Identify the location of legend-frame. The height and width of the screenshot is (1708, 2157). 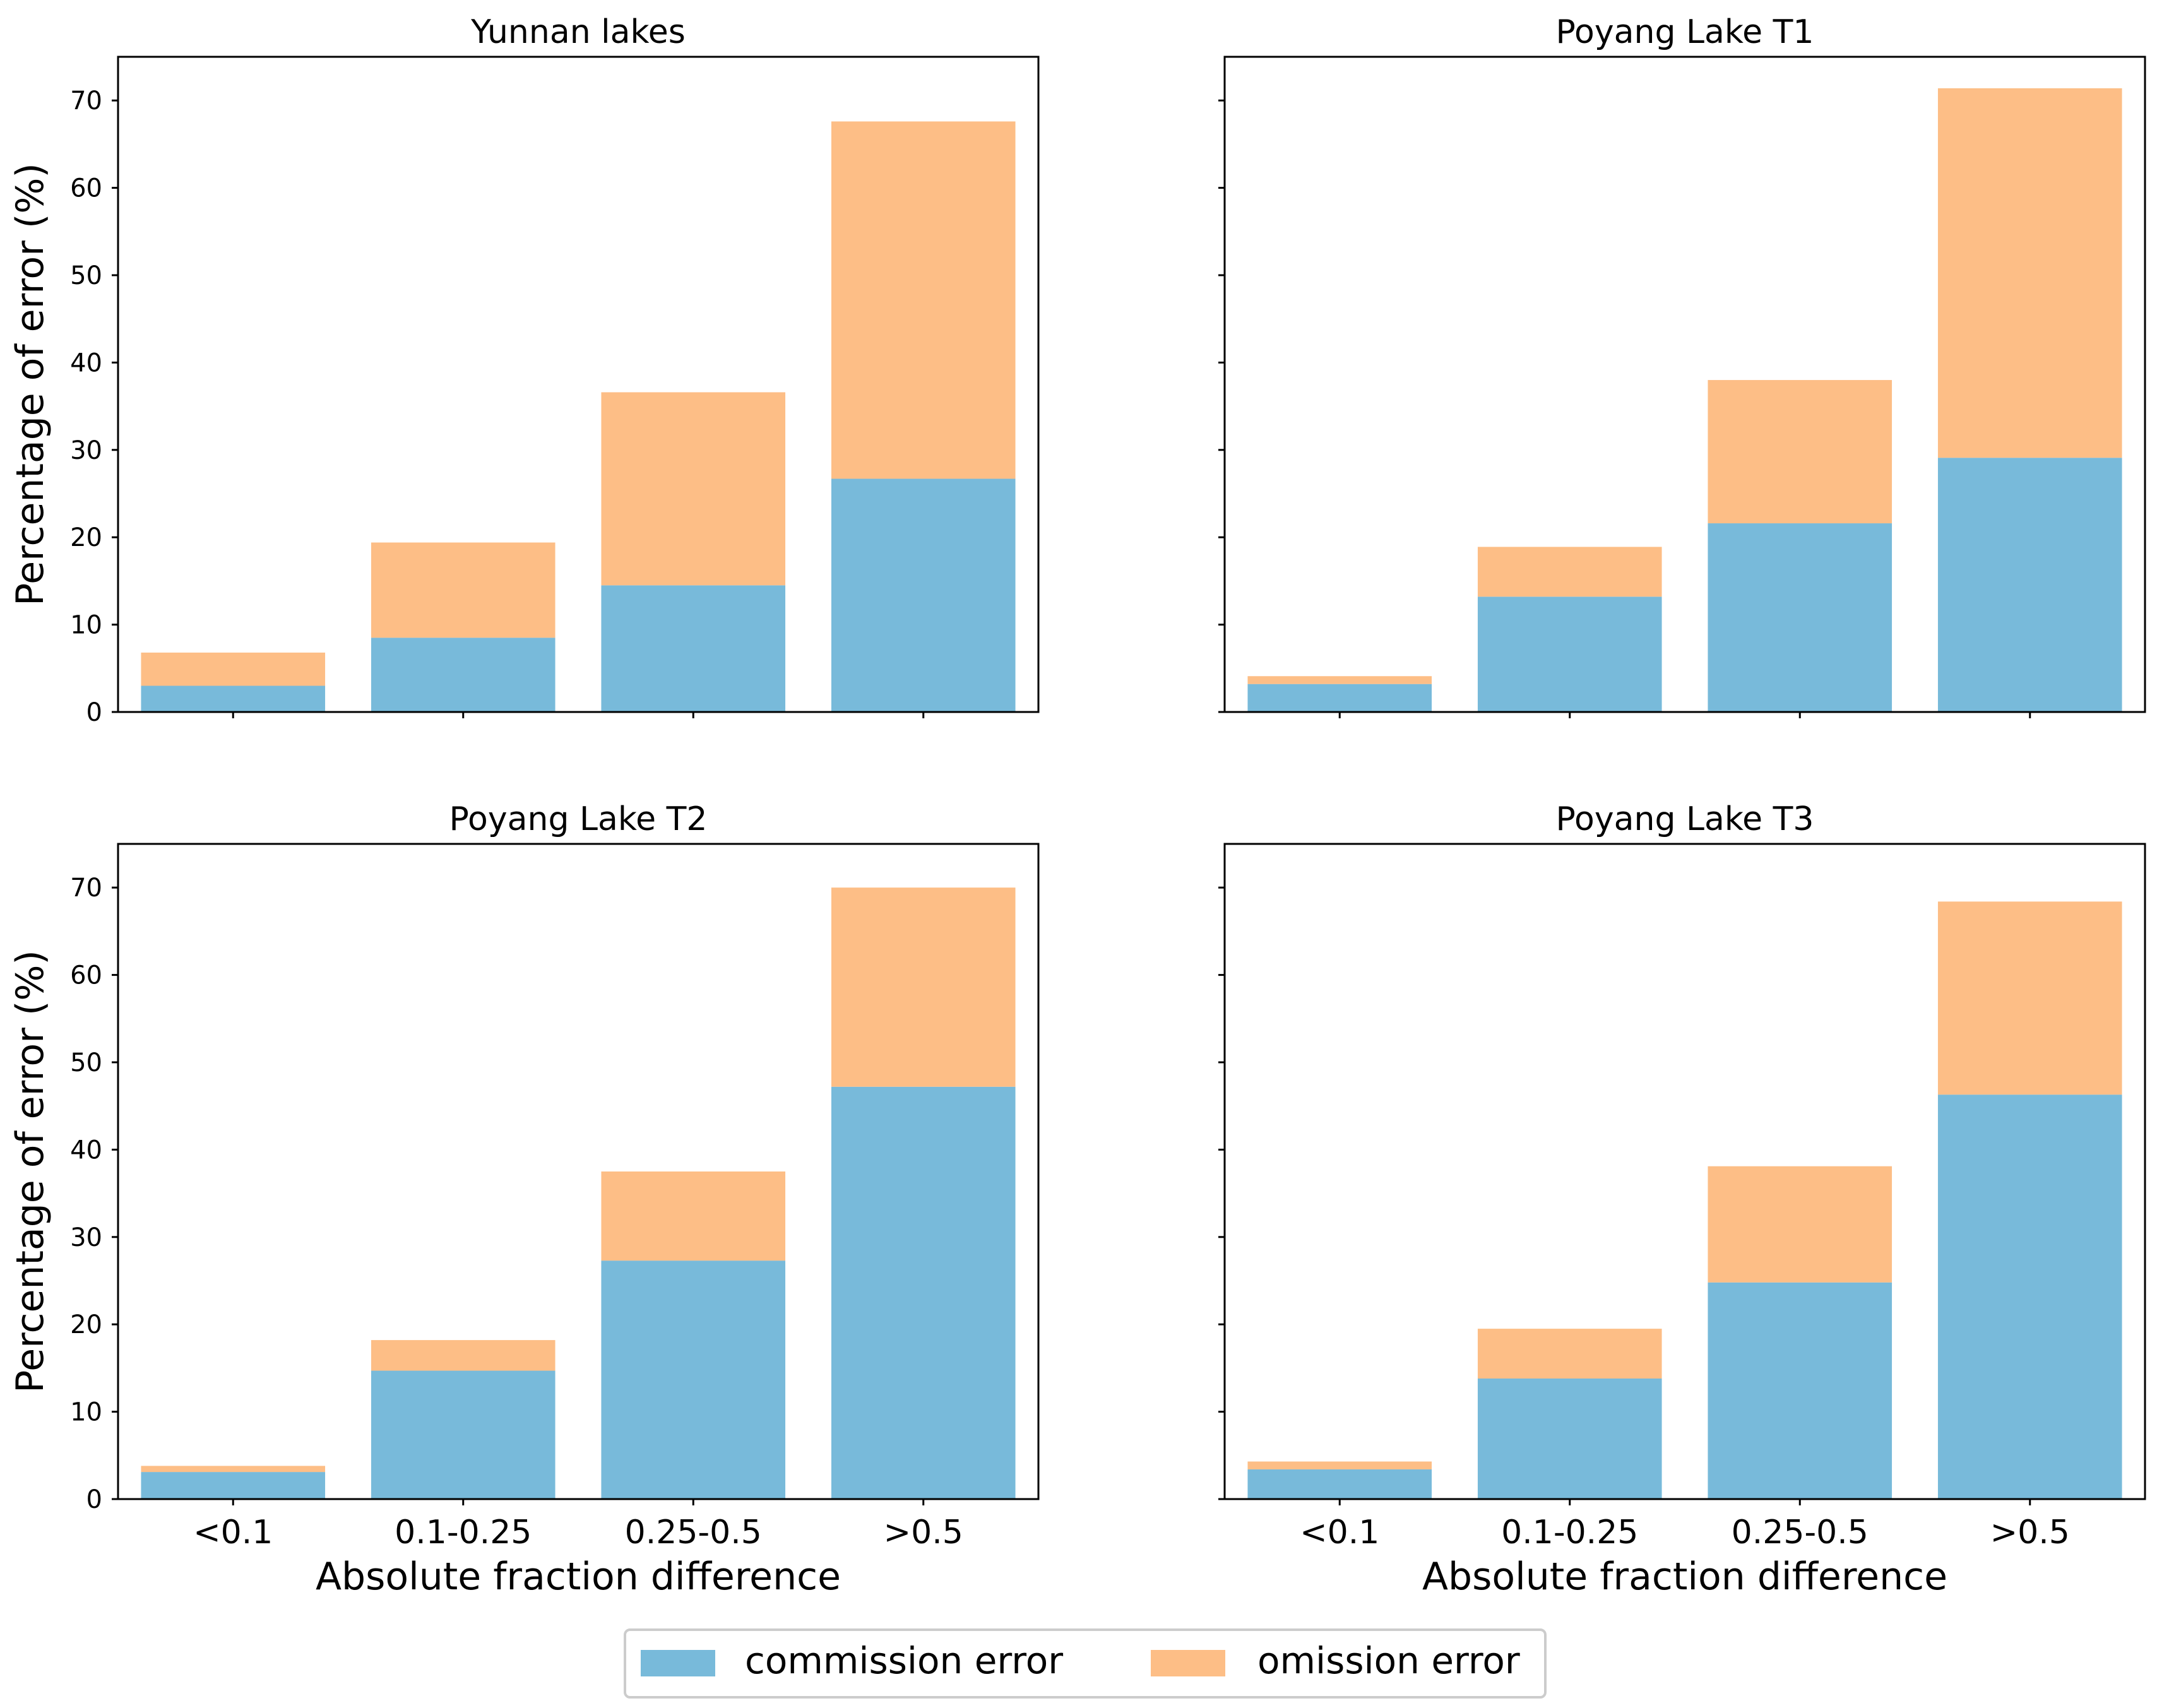
(1086, 1663).